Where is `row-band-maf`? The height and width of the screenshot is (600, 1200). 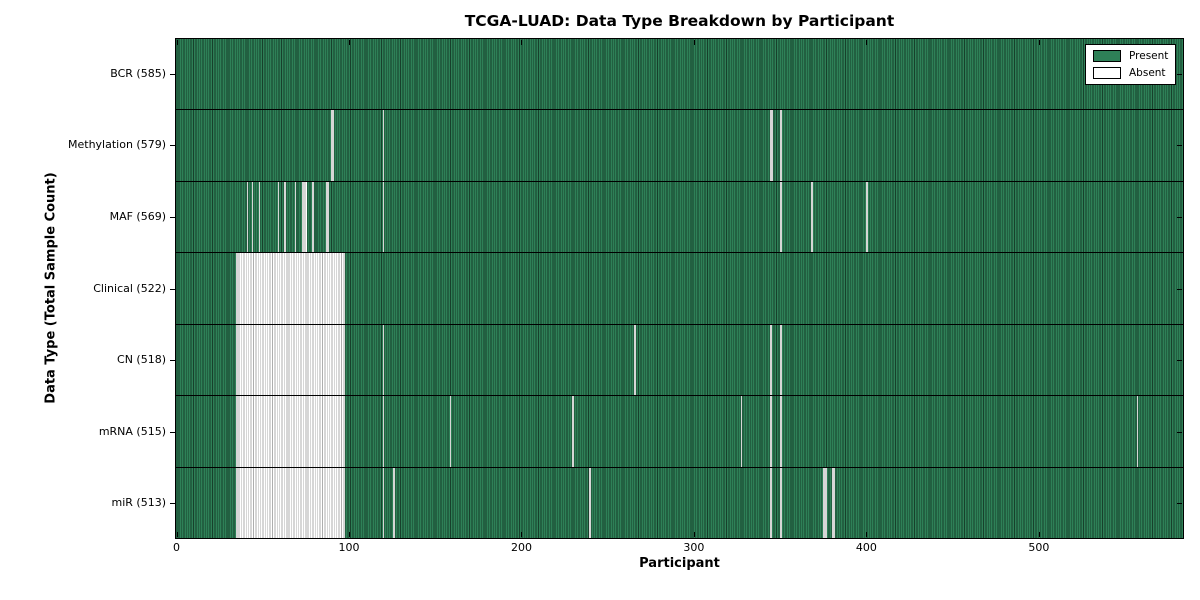
row-band-maf is located at coordinates (679, 217).